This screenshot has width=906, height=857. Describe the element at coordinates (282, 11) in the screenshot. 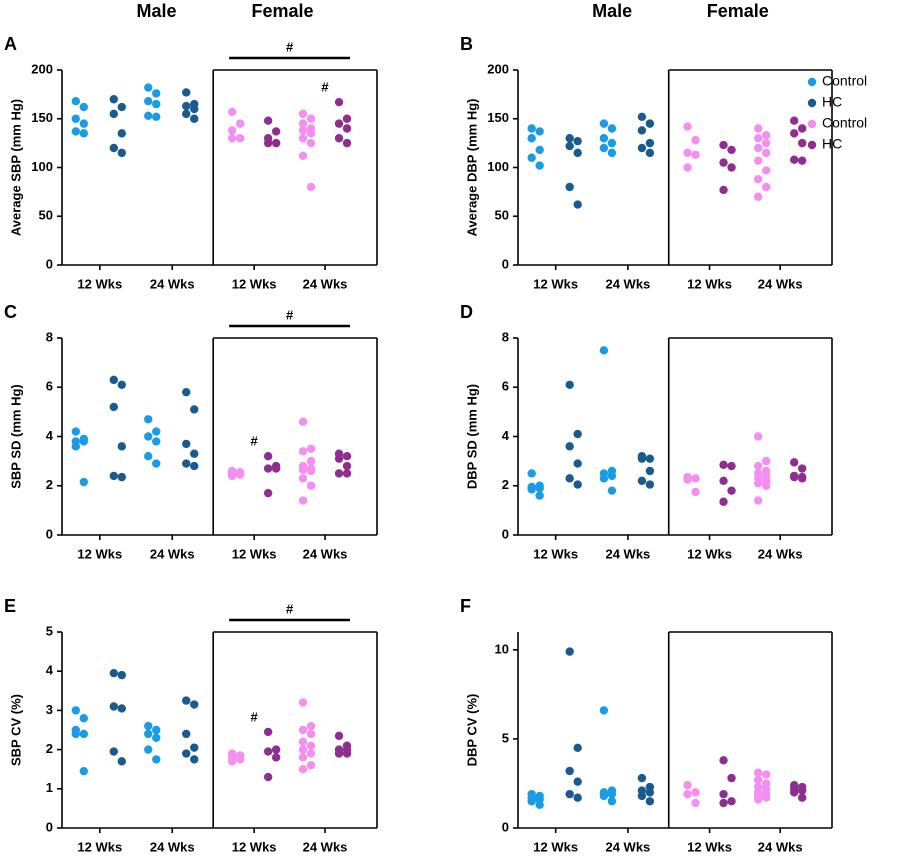

I see `group-header: Female` at that location.